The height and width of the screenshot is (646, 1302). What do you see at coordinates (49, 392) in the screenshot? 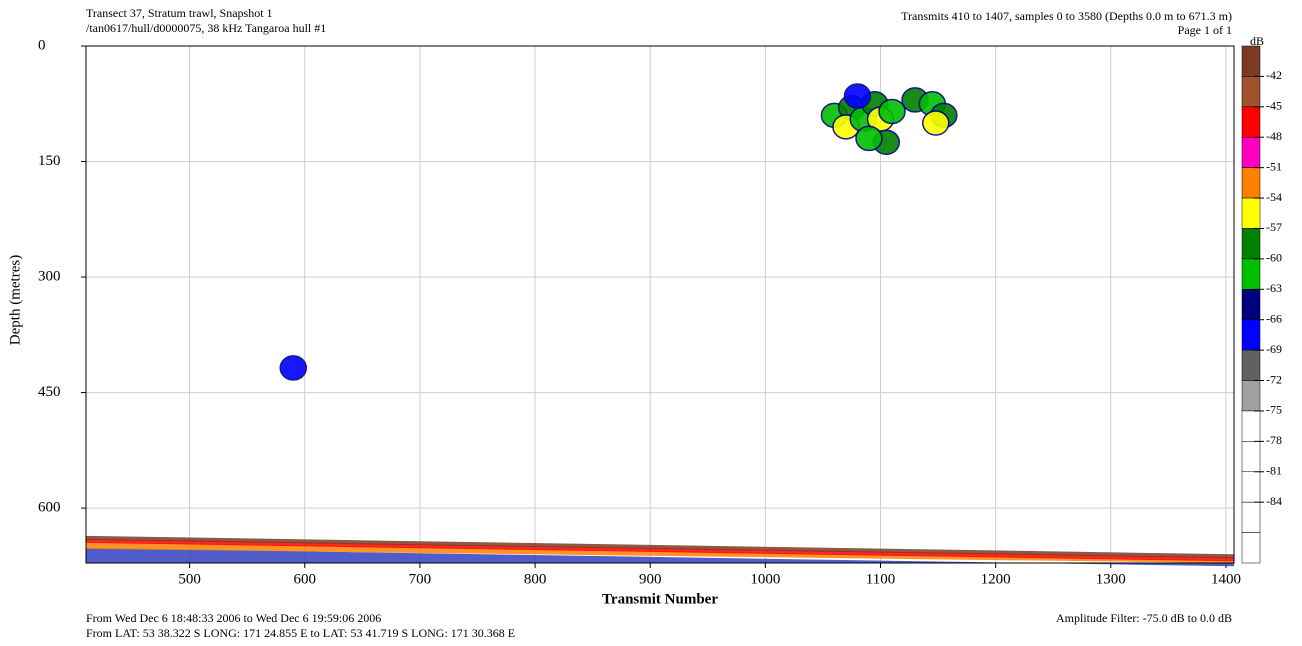
I see `y-tick-label: 450` at bounding box center [49, 392].